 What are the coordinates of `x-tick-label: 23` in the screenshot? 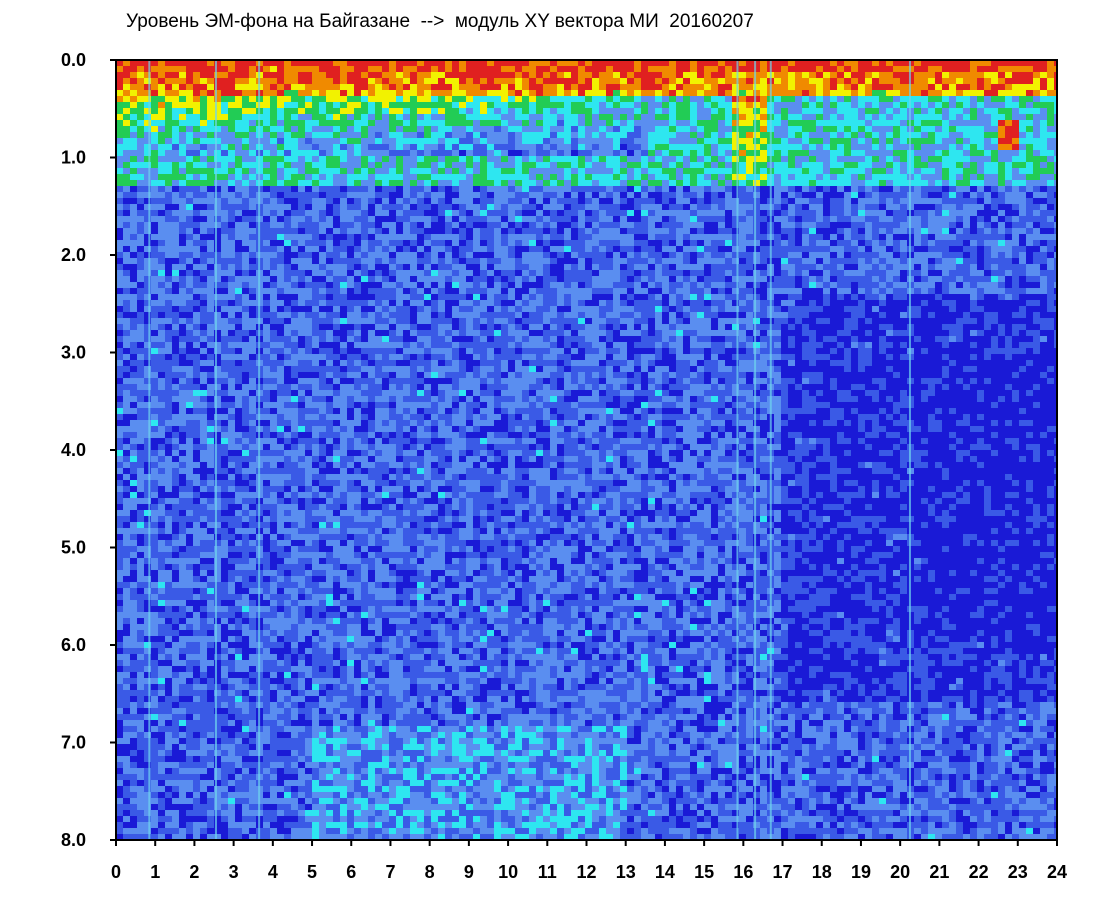 It's located at (1018, 872).